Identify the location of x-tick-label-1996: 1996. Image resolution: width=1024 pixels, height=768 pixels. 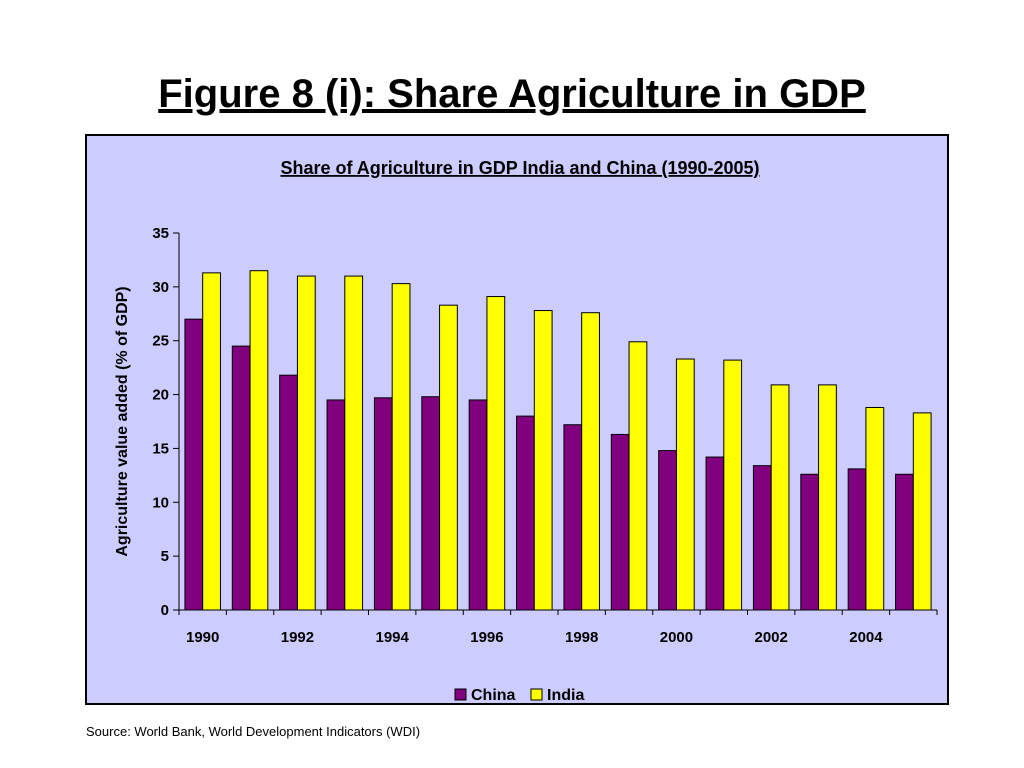
(486, 637).